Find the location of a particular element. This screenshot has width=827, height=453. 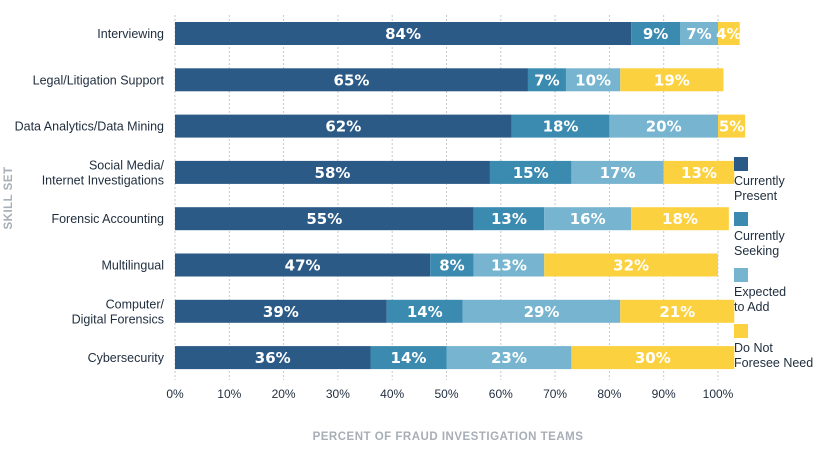

bar-value-label: 19% is located at coordinates (672, 80).